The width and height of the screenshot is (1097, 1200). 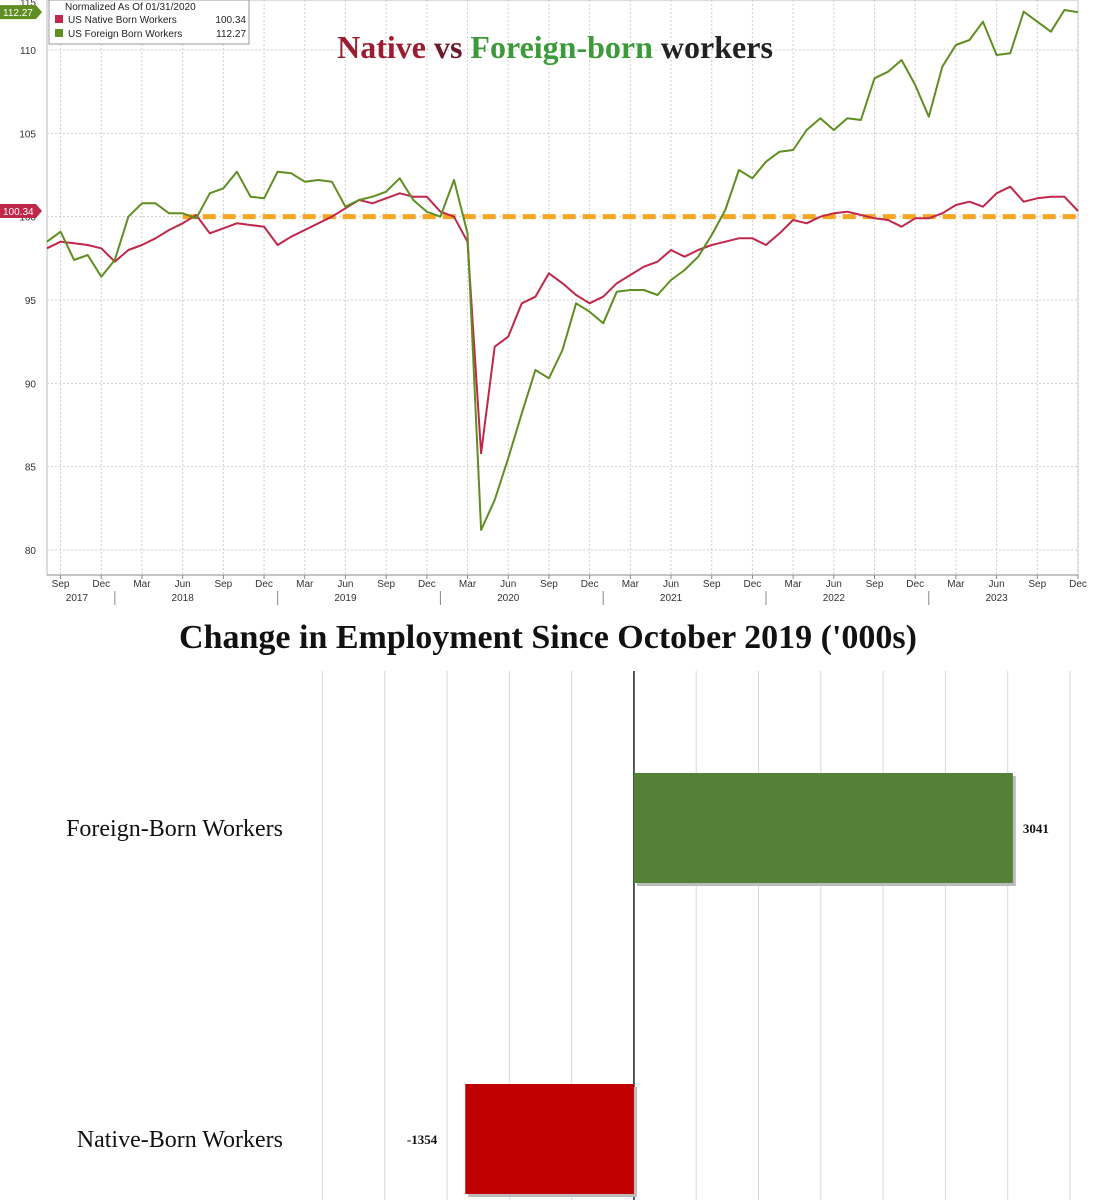 What do you see at coordinates (549, 1139) in the screenshot?
I see `bar-native-born` at bounding box center [549, 1139].